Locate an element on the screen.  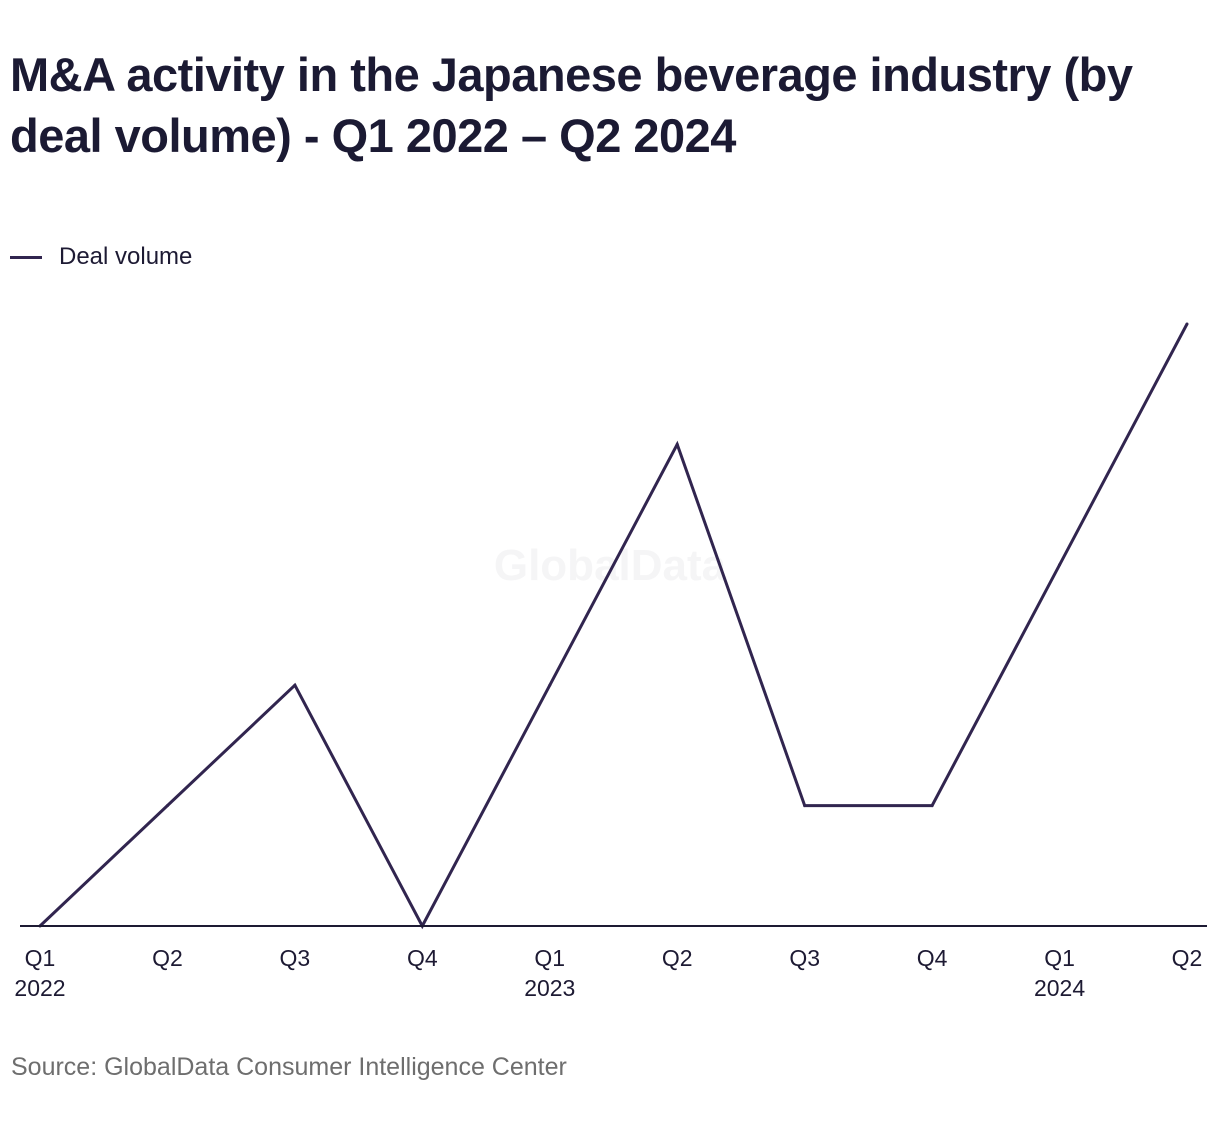
watermark: GlobalData is located at coordinates (610, 565).